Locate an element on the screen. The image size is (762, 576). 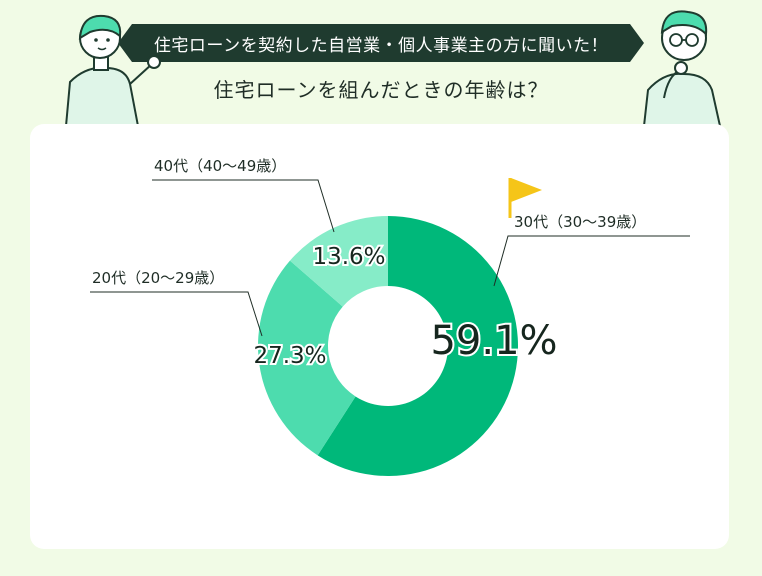
leader-line-40s is located at coordinates (243, 206).